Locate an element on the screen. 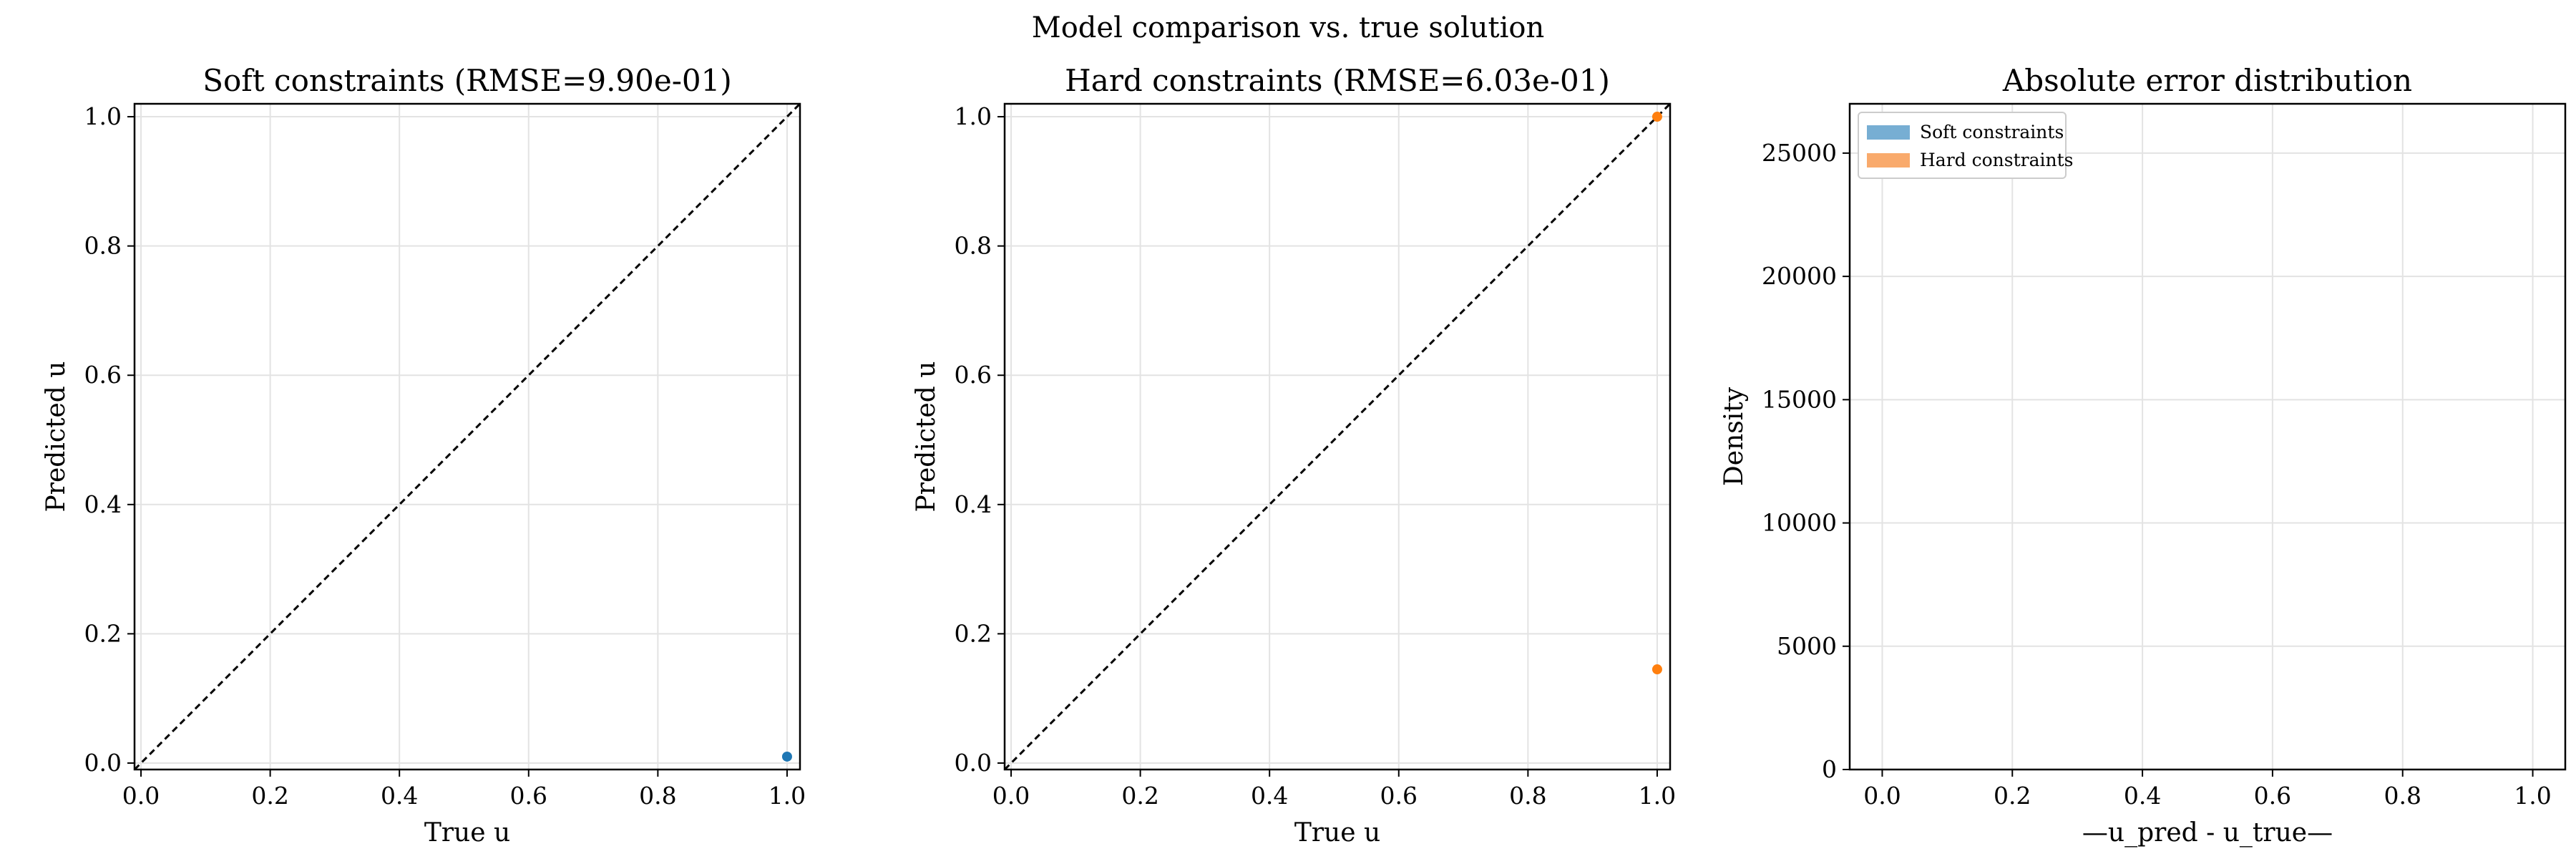  legend-box is located at coordinates (1962, 145).